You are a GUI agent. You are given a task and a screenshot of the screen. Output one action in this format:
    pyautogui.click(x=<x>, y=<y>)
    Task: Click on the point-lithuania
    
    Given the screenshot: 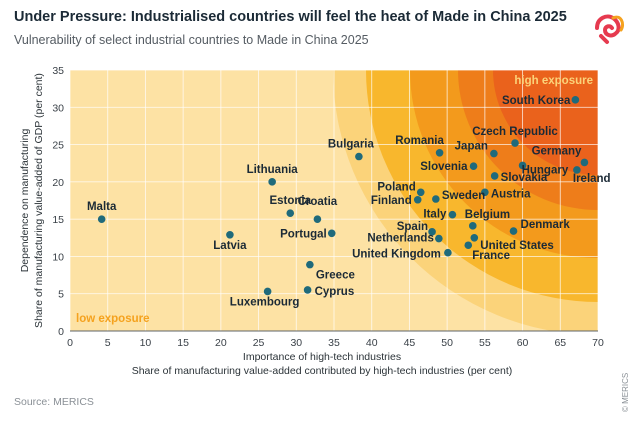 What is the action you would take?
    pyautogui.click(x=272, y=182)
    